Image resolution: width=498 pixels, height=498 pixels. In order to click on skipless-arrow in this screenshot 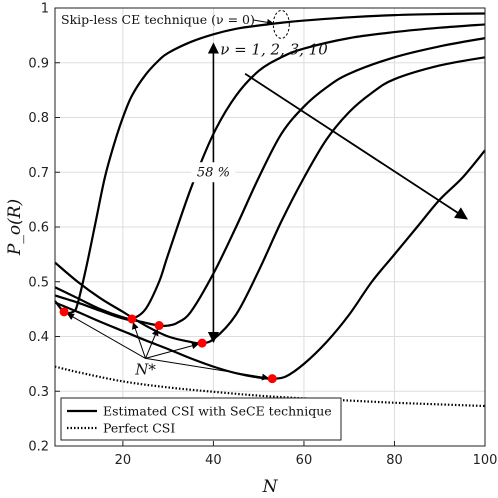, I will do `click(264, 22)`.